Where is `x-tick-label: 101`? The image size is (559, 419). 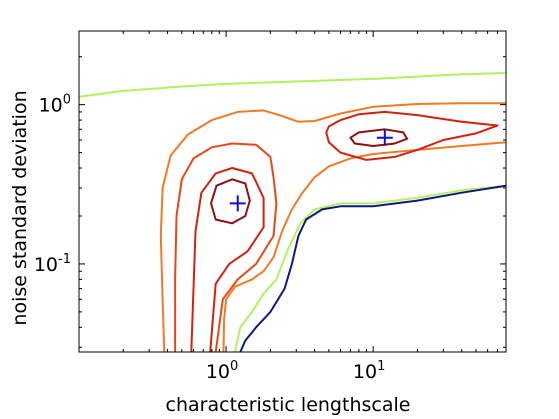
x-tick-label: 101 is located at coordinates (369, 371).